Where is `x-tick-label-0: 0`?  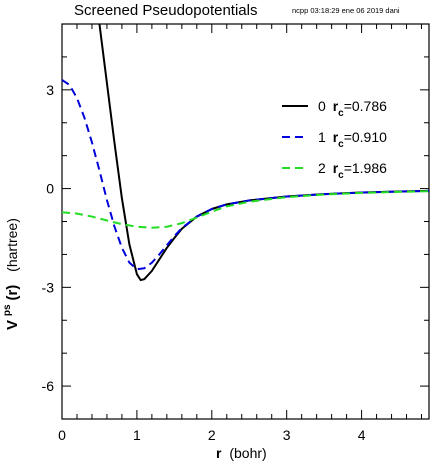 x-tick-label-0: 0 is located at coordinates (62, 435).